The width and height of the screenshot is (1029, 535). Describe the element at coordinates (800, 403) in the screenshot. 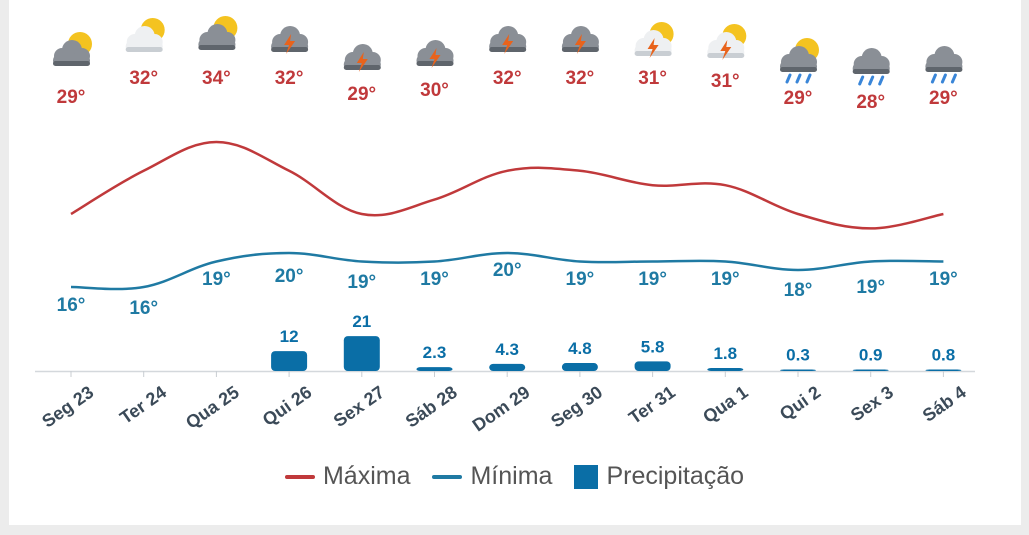

I see `x-tick-label: Qui 2` at that location.